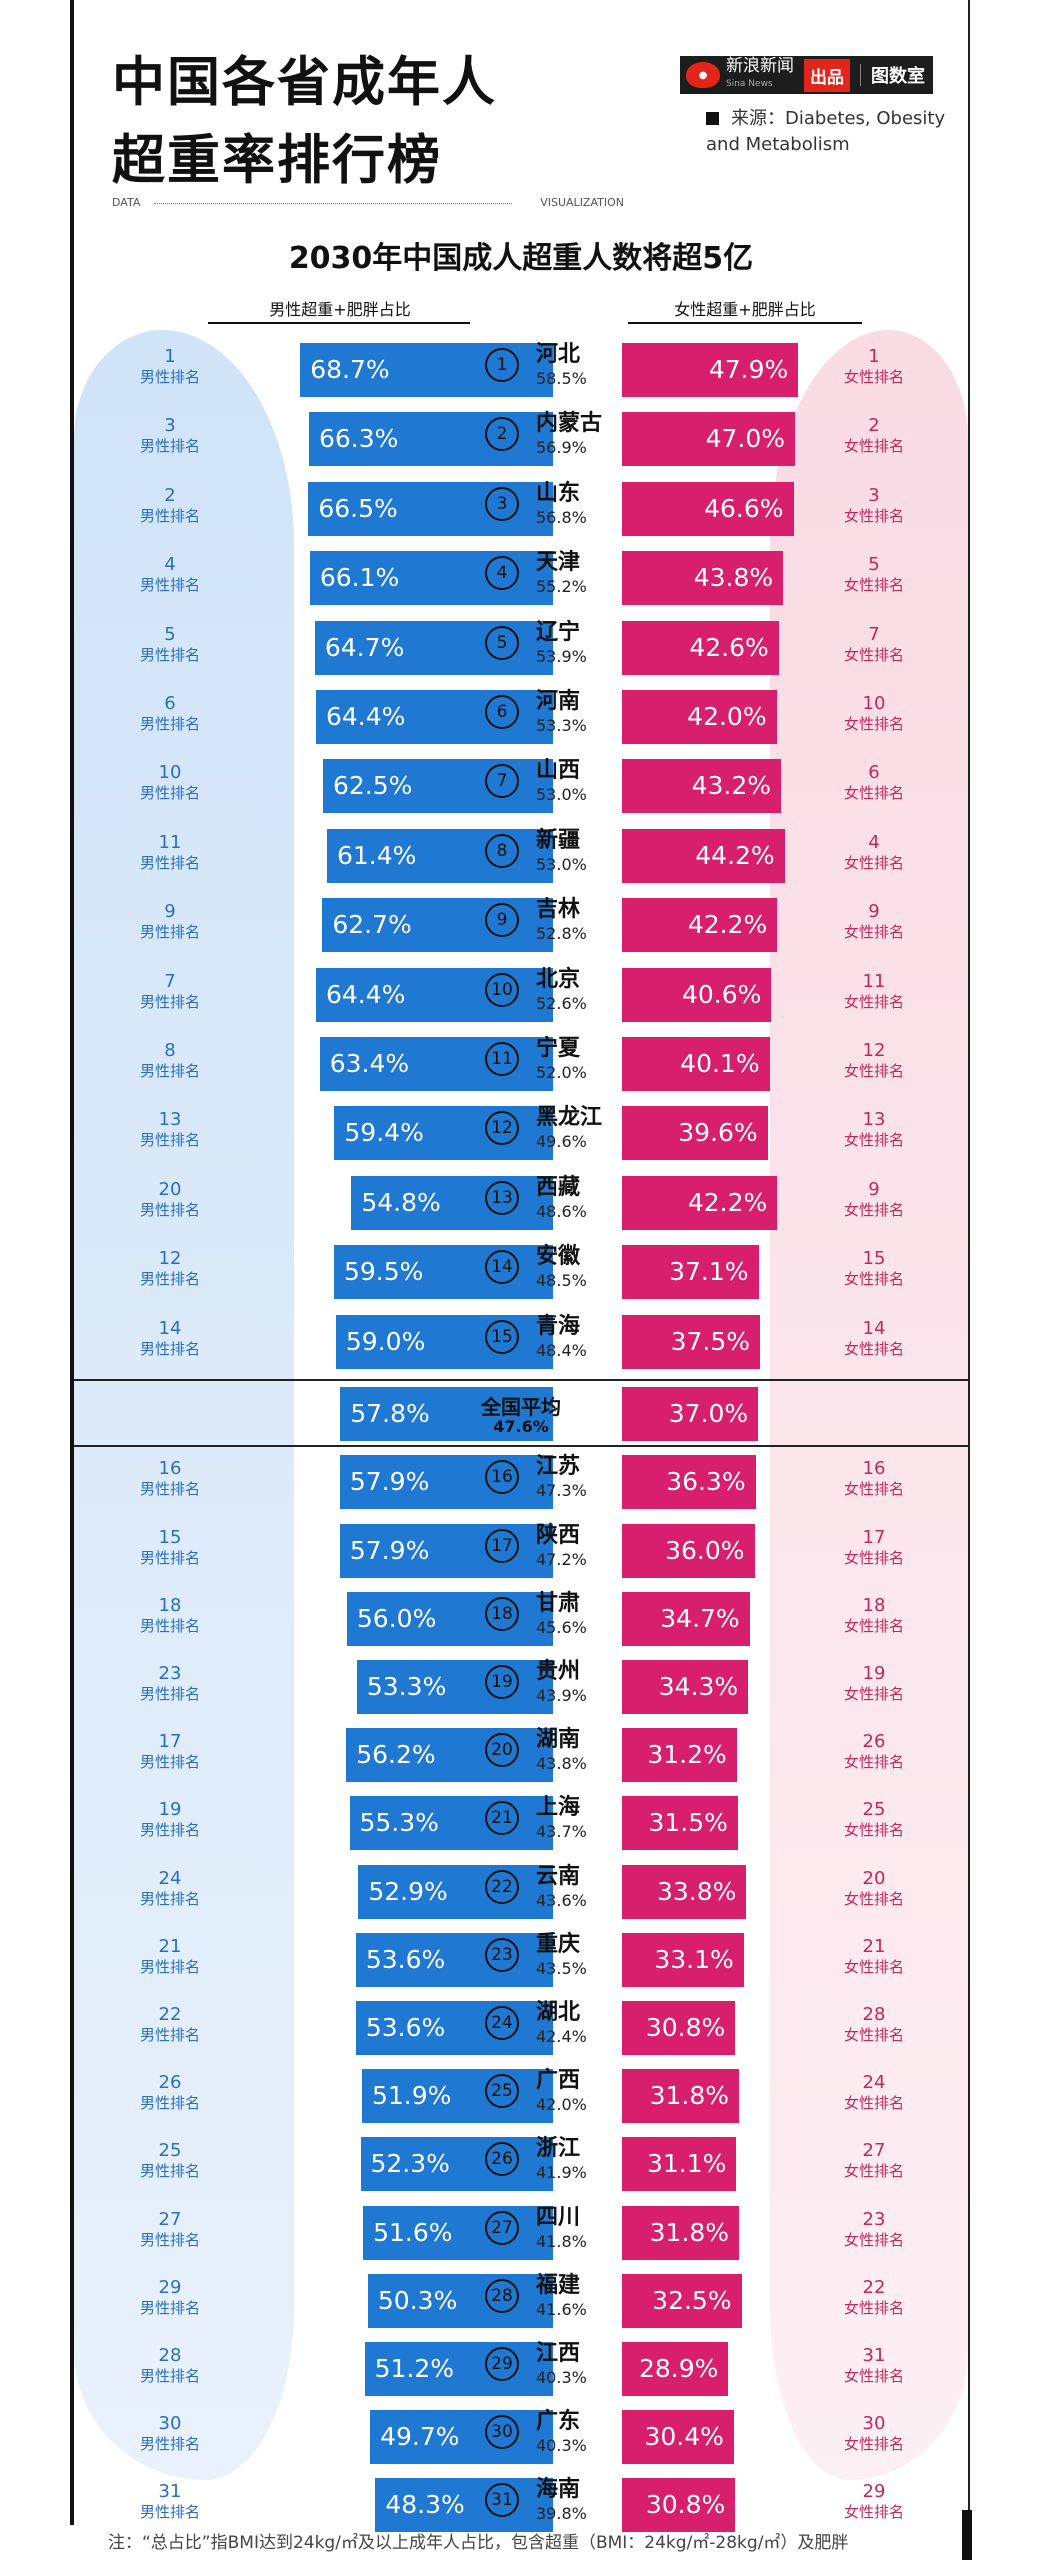 Image resolution: width=1042 pixels, height=2560 pixels. Describe the element at coordinates (502, 1613) in the screenshot. I see `order-number: 18` at that location.